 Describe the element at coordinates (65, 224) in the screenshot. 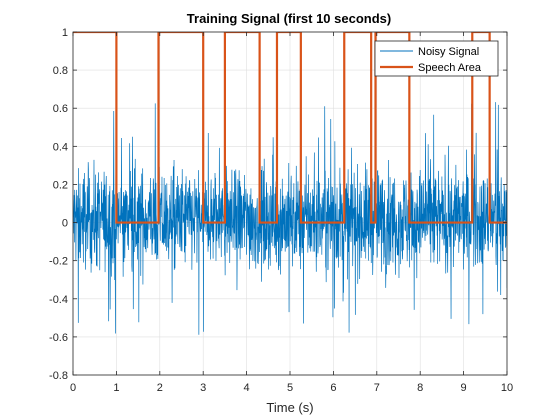

I see `y-tick-label: 0` at that location.